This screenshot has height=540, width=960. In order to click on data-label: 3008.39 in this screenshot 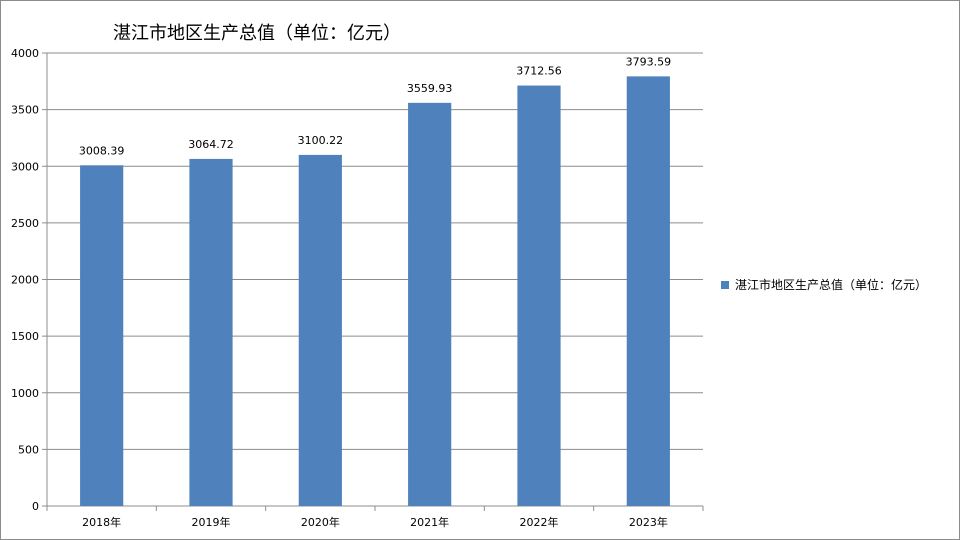, I will do `click(102, 150)`.